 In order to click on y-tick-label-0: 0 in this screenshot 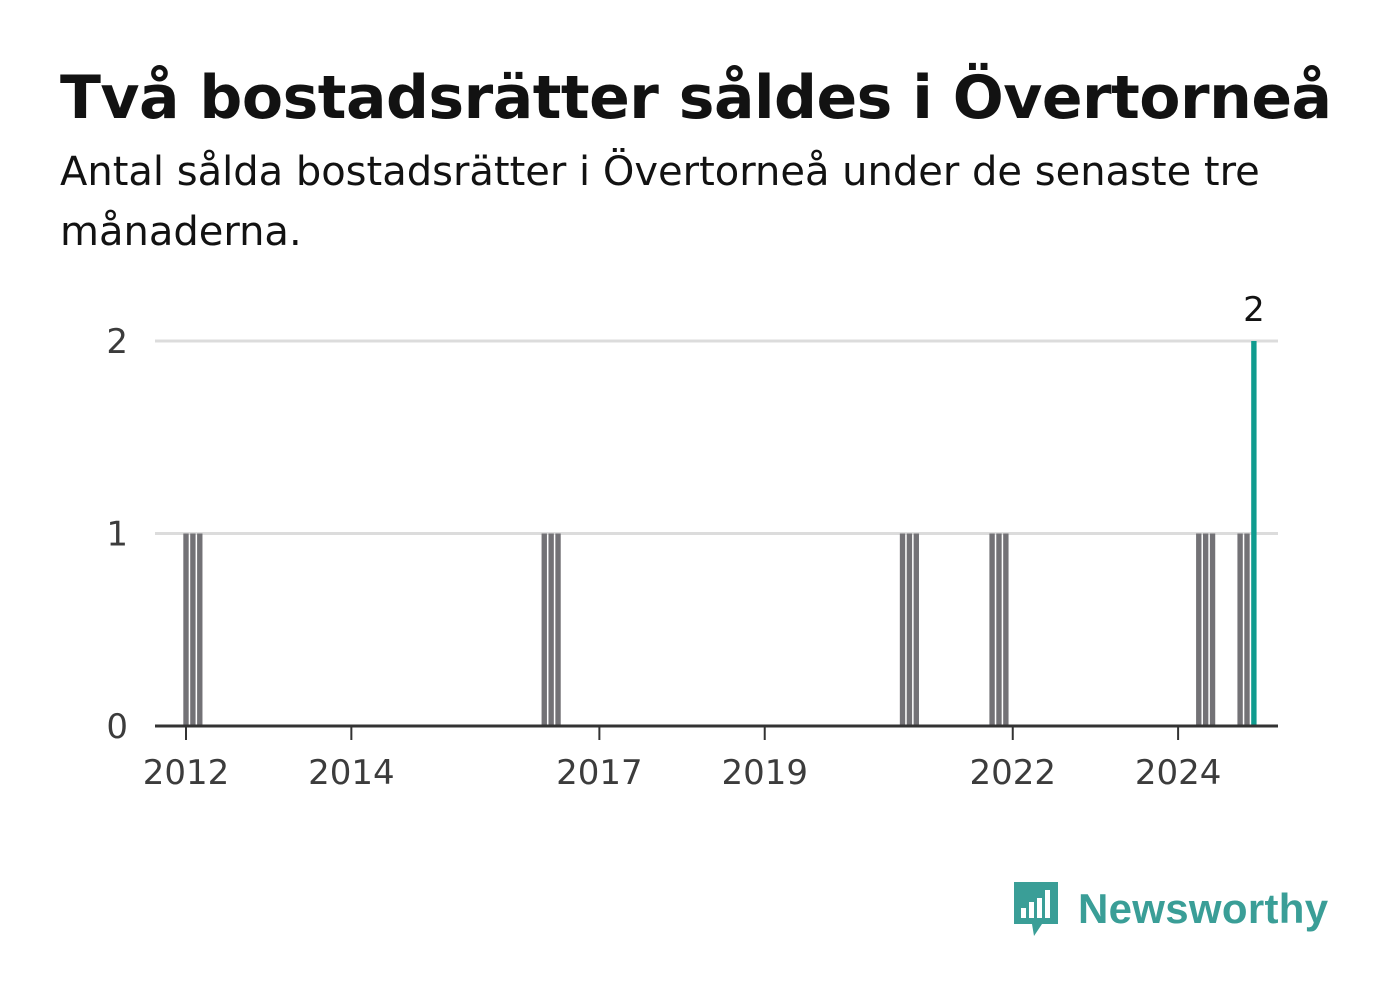, I will do `click(117, 727)`.